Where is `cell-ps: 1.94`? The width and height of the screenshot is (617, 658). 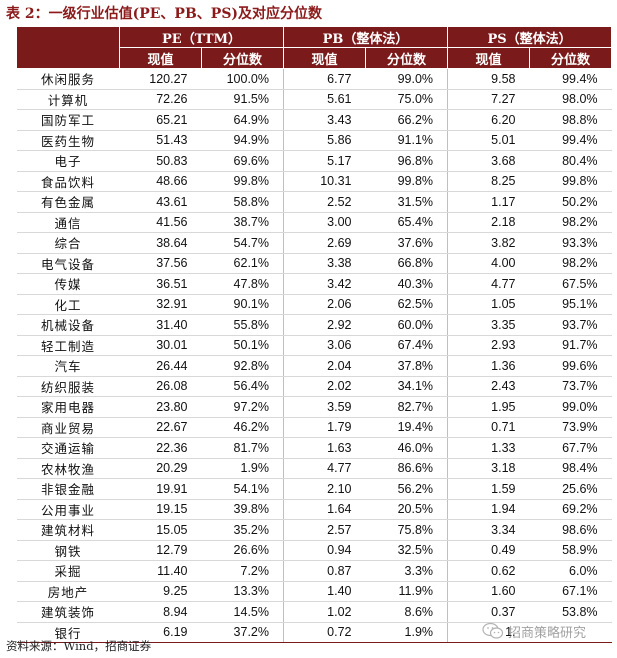 cell-ps: 1.94 is located at coordinates (488, 509).